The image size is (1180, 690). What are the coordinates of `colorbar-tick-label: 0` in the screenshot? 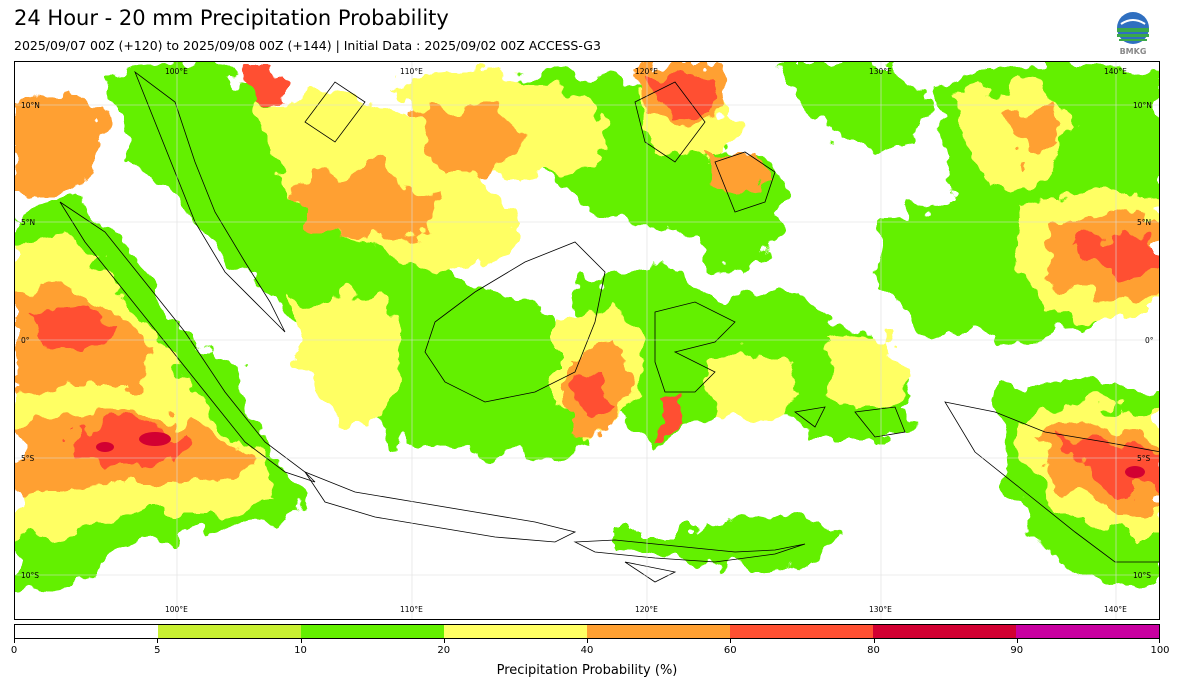 It's located at (14, 650).